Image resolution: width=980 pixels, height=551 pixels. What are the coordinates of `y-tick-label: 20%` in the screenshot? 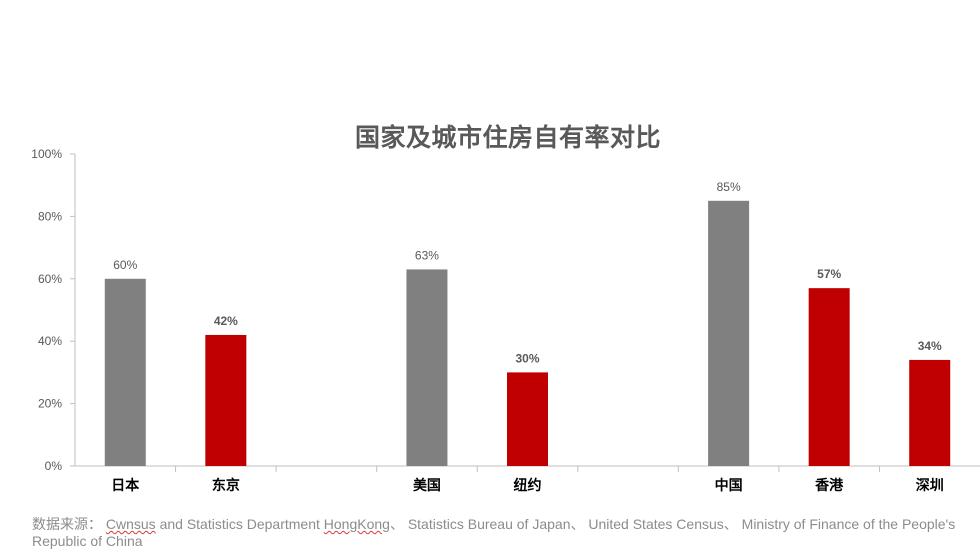 It's located at (50, 404).